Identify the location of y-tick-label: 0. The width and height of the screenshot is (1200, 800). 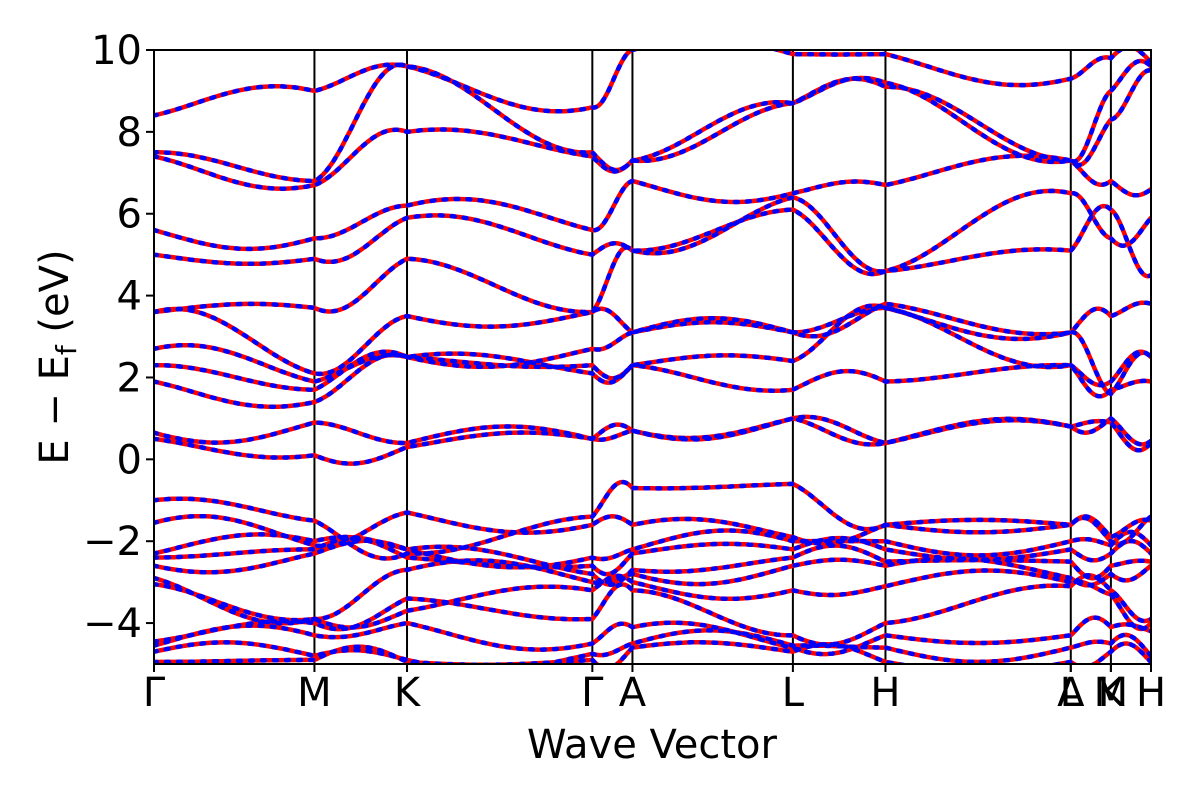
(129, 460).